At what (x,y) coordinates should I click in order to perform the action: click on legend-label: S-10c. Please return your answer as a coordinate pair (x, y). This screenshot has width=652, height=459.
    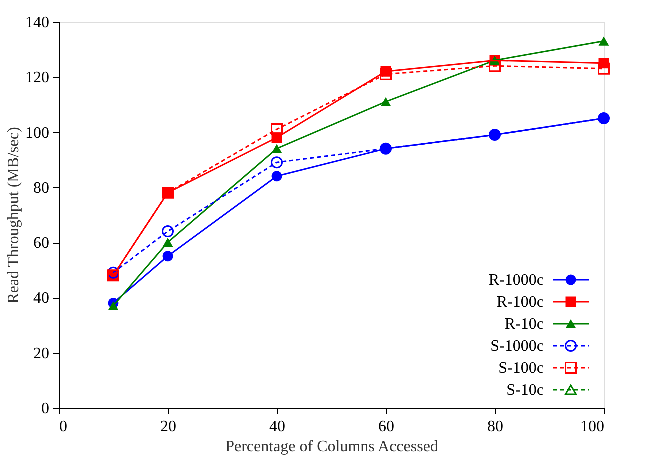
    Looking at the image, I should click on (525, 390).